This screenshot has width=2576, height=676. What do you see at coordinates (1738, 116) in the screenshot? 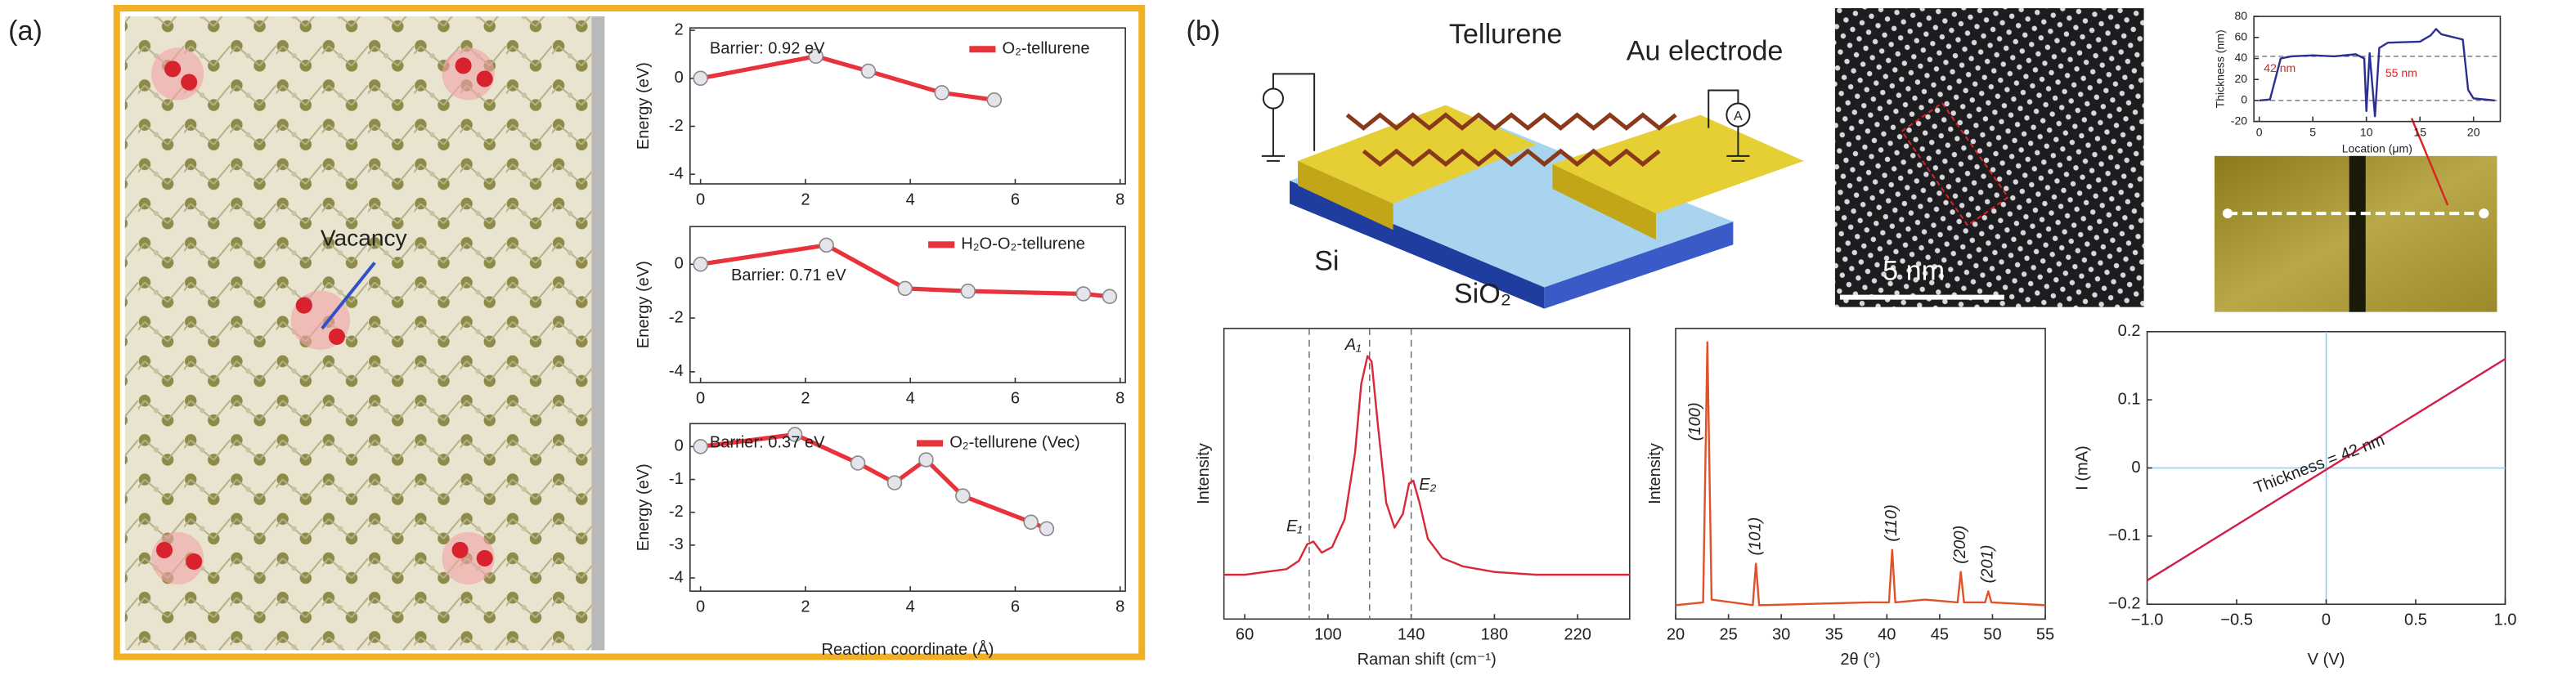
I see `ammeter-label: A` at bounding box center [1738, 116].